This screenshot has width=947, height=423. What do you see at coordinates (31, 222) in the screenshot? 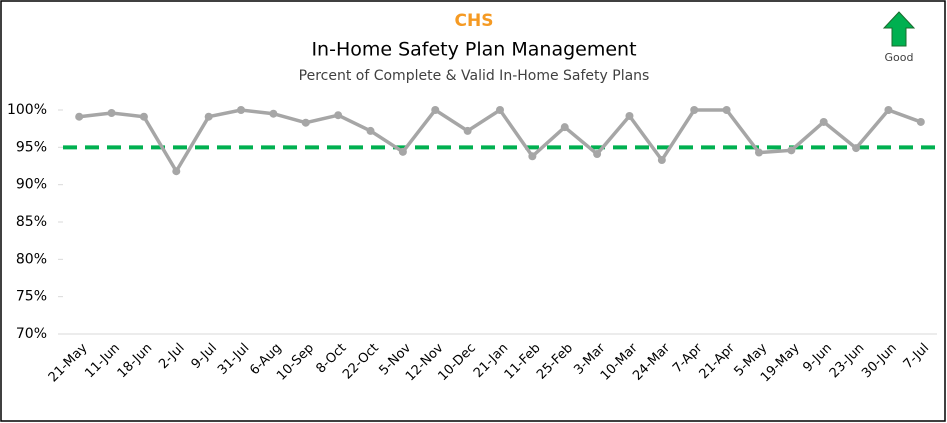
I see `y-tick-label: 85%` at bounding box center [31, 222].